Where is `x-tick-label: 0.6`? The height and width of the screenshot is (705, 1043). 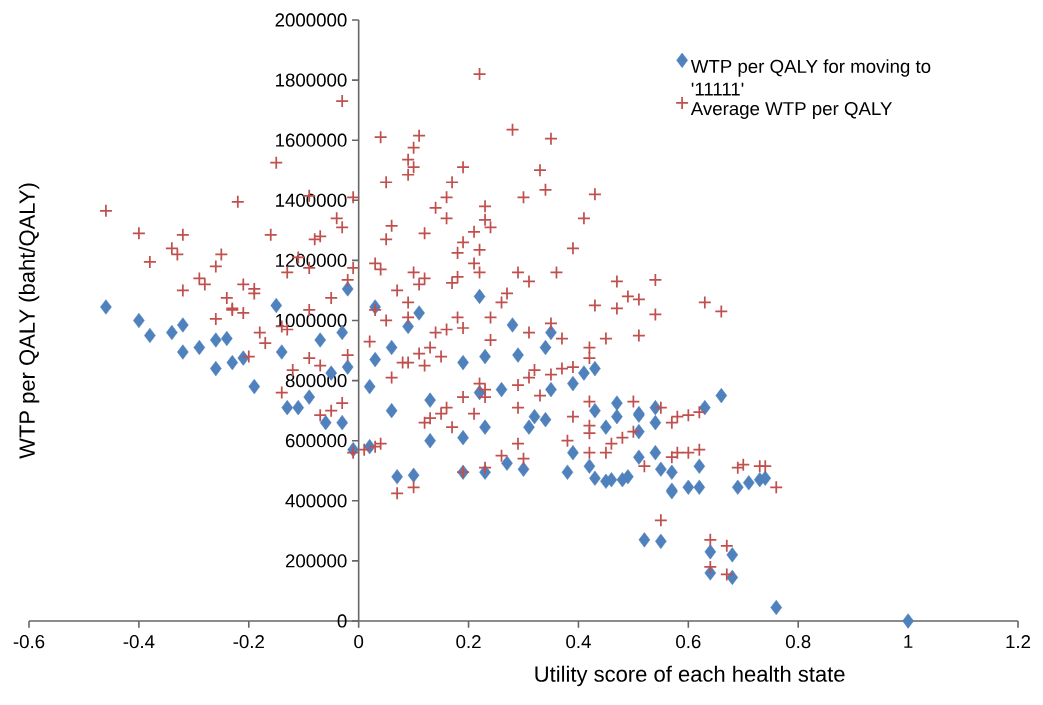 x-tick-label: 0.6 is located at coordinates (688, 642).